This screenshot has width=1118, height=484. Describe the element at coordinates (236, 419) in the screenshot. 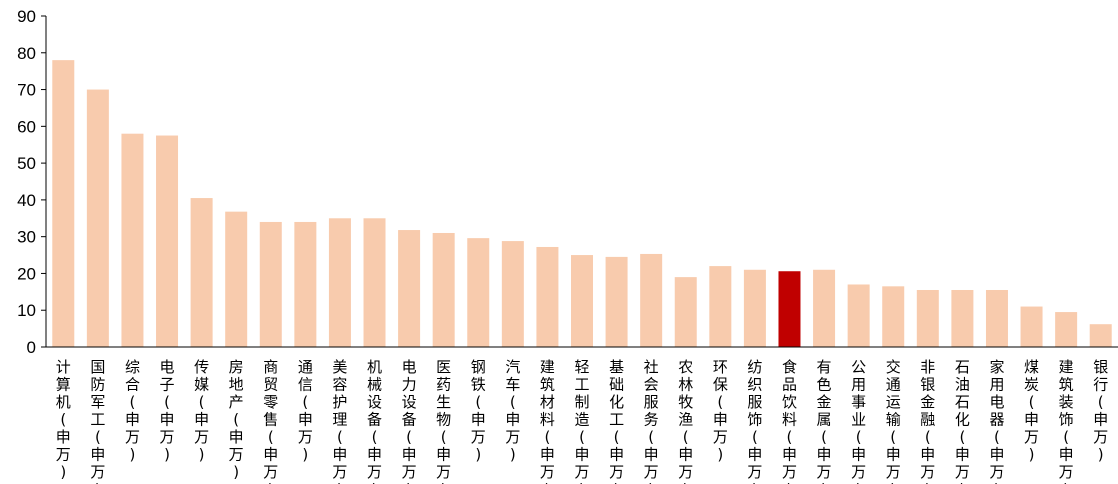

I see `category-label-5: 房地产(申万)` at that location.